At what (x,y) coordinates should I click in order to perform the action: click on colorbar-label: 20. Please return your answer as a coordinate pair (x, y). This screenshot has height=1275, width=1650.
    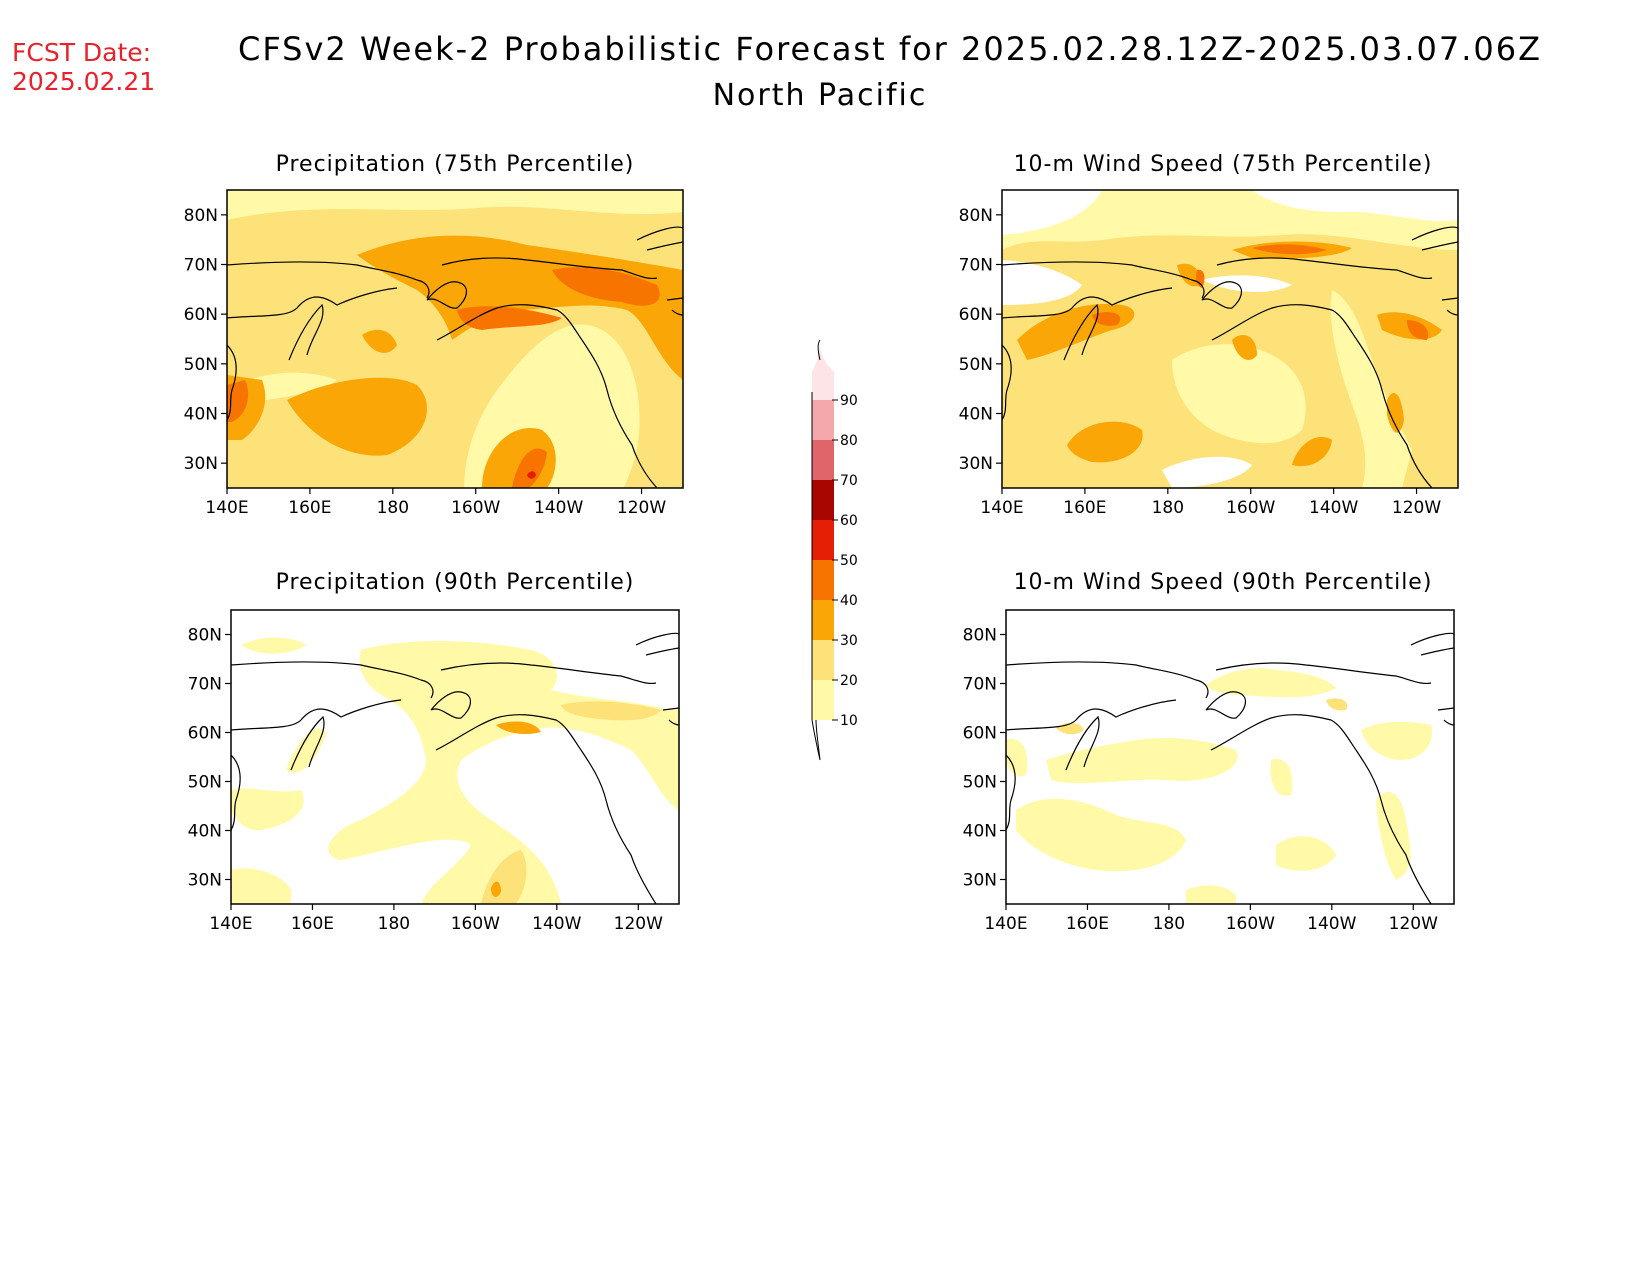
    Looking at the image, I should click on (849, 681).